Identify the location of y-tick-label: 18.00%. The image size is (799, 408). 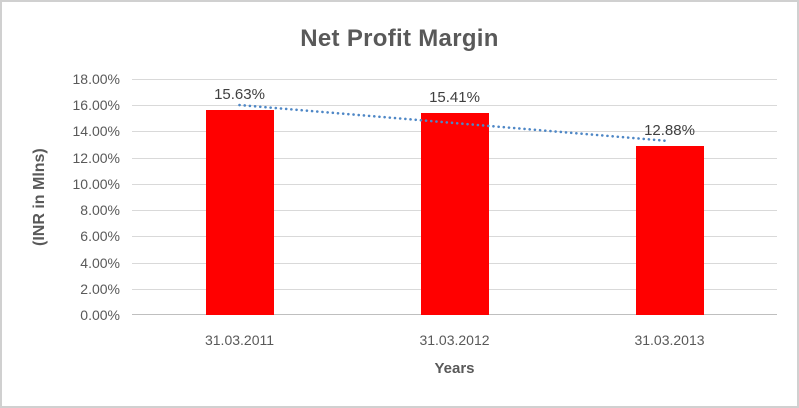
(96, 79).